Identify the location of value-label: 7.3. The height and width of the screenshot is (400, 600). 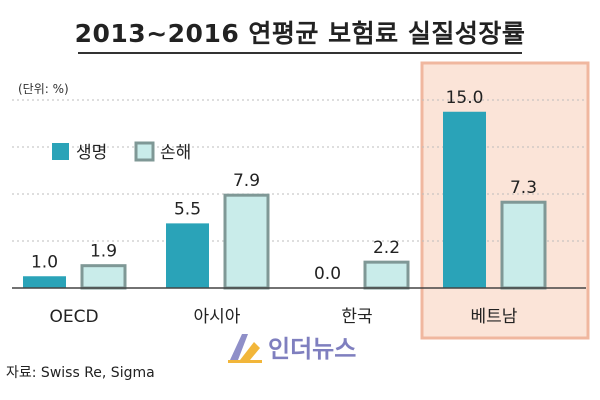
(523, 188).